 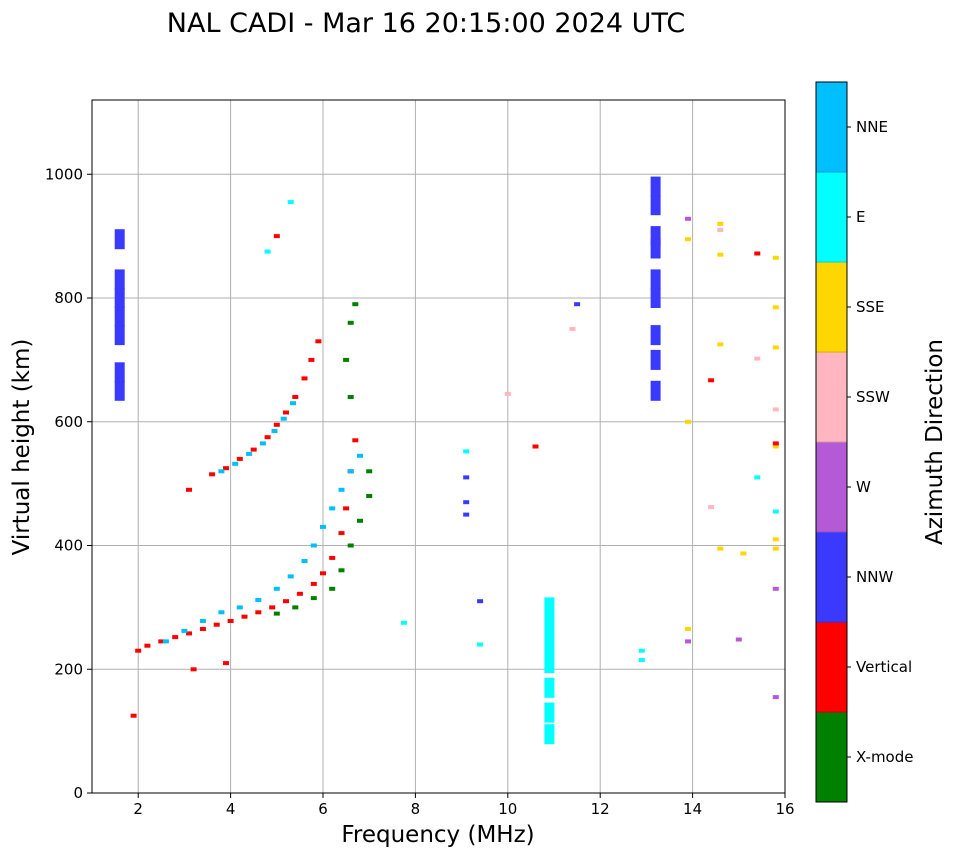 I want to click on x-axis-ticks: 2 4 6 8 10 12 14 16, so click(x=464, y=805).